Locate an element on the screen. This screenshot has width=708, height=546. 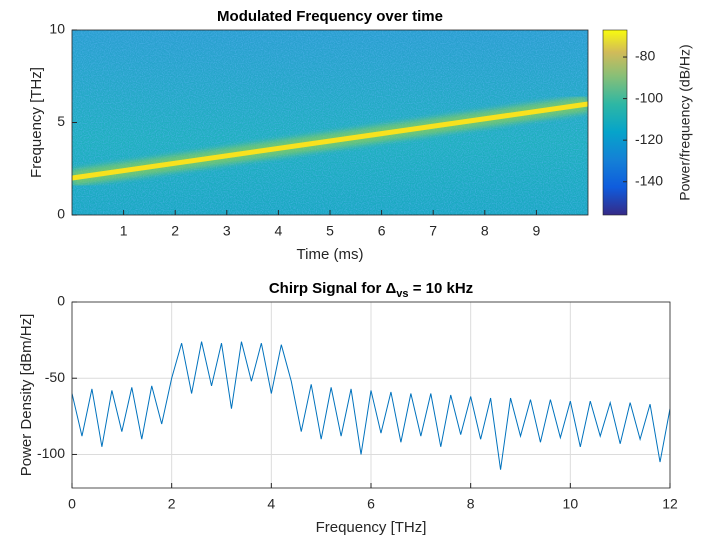
x-tick-label: 12 is located at coordinates (670, 504).